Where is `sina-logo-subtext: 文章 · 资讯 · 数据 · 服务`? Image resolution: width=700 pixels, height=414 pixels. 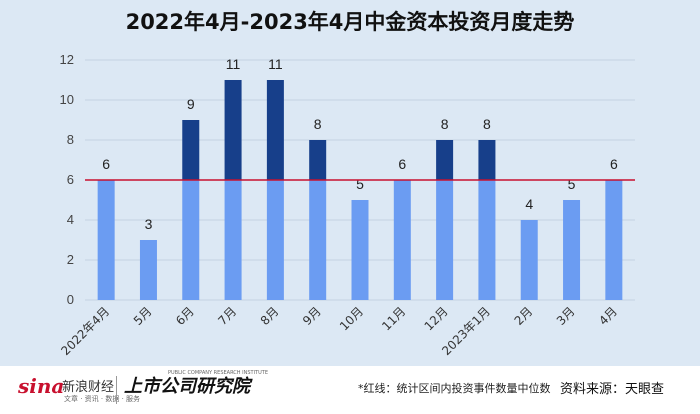 sina-logo-subtext: 文章 · 资讯 · 数据 · 服务 is located at coordinates (102, 399).